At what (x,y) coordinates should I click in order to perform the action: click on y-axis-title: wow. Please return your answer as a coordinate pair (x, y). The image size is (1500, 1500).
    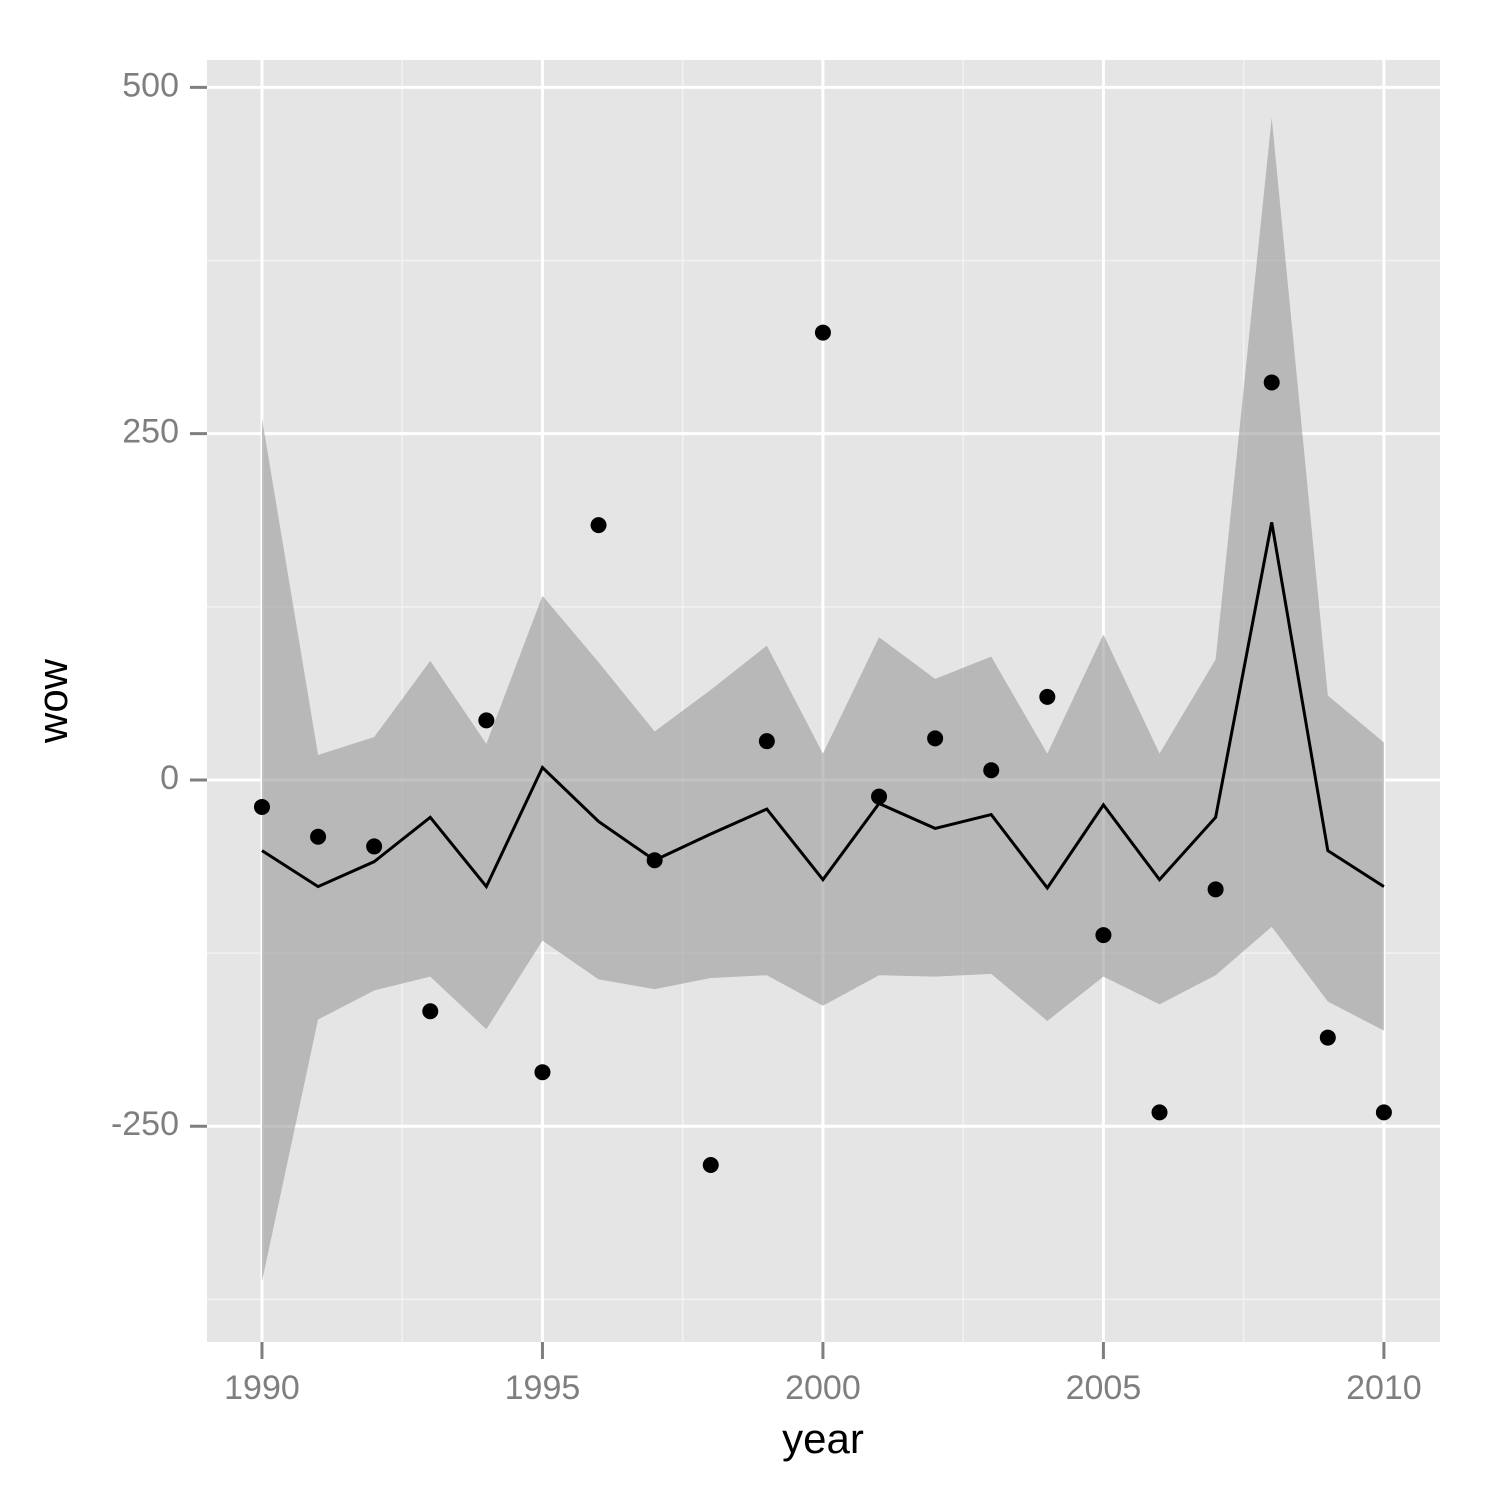
    Looking at the image, I should click on (52, 701).